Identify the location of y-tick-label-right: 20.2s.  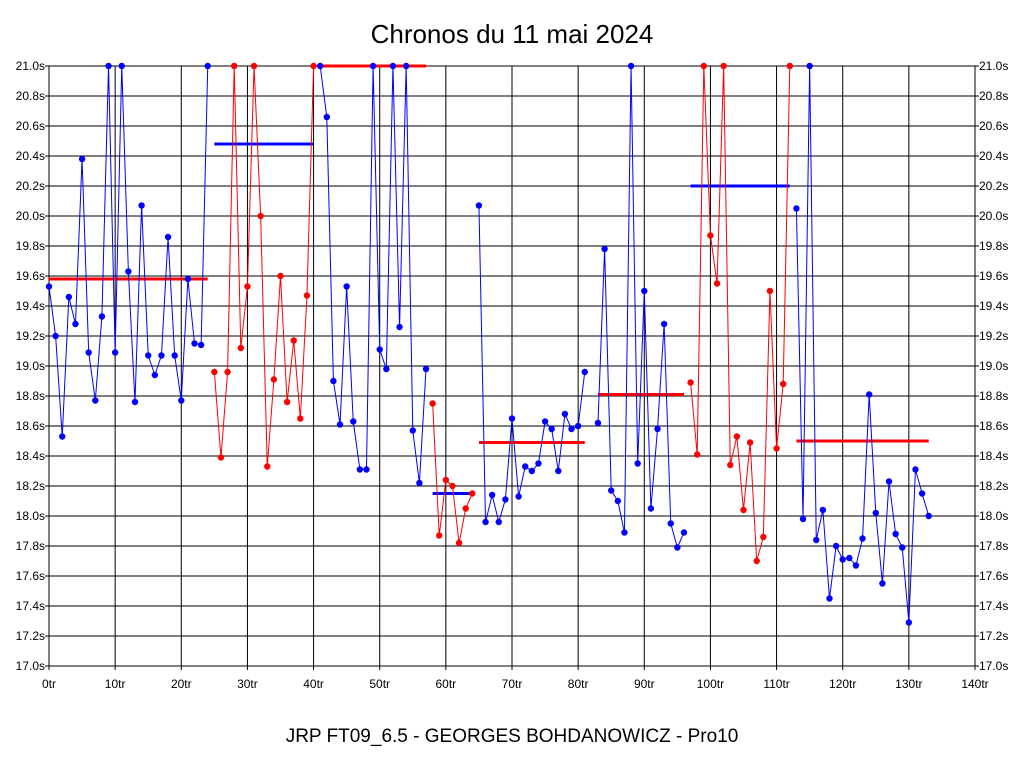
(993, 186).